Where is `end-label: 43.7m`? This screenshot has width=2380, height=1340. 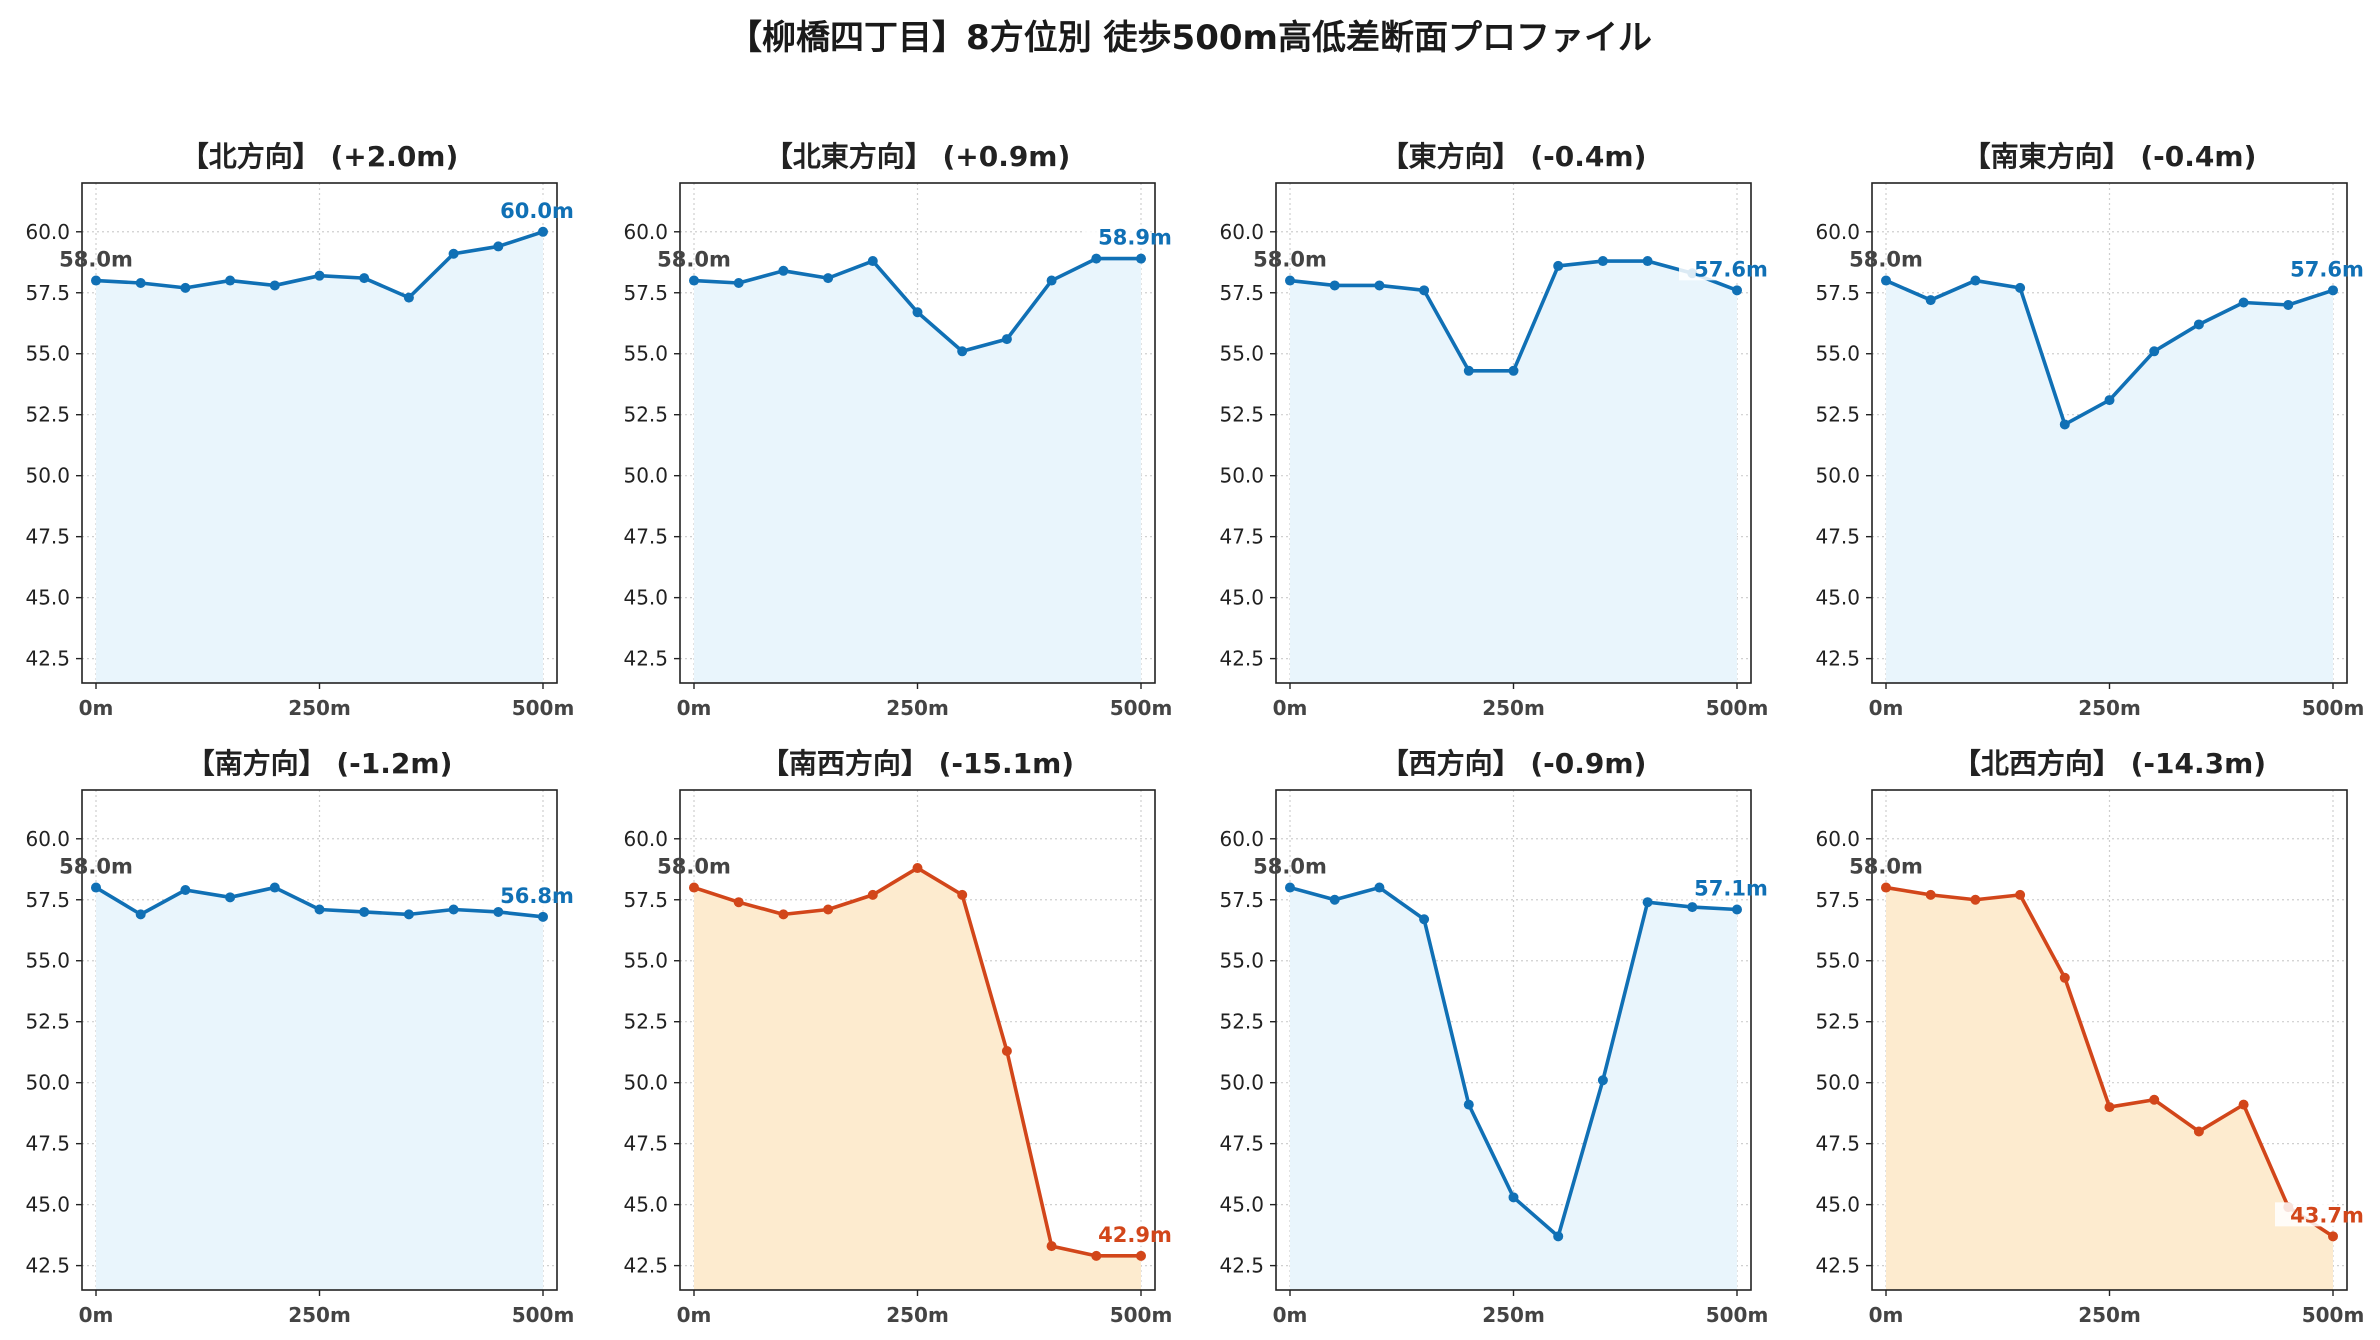
end-label: 43.7m is located at coordinates (2327, 1215).